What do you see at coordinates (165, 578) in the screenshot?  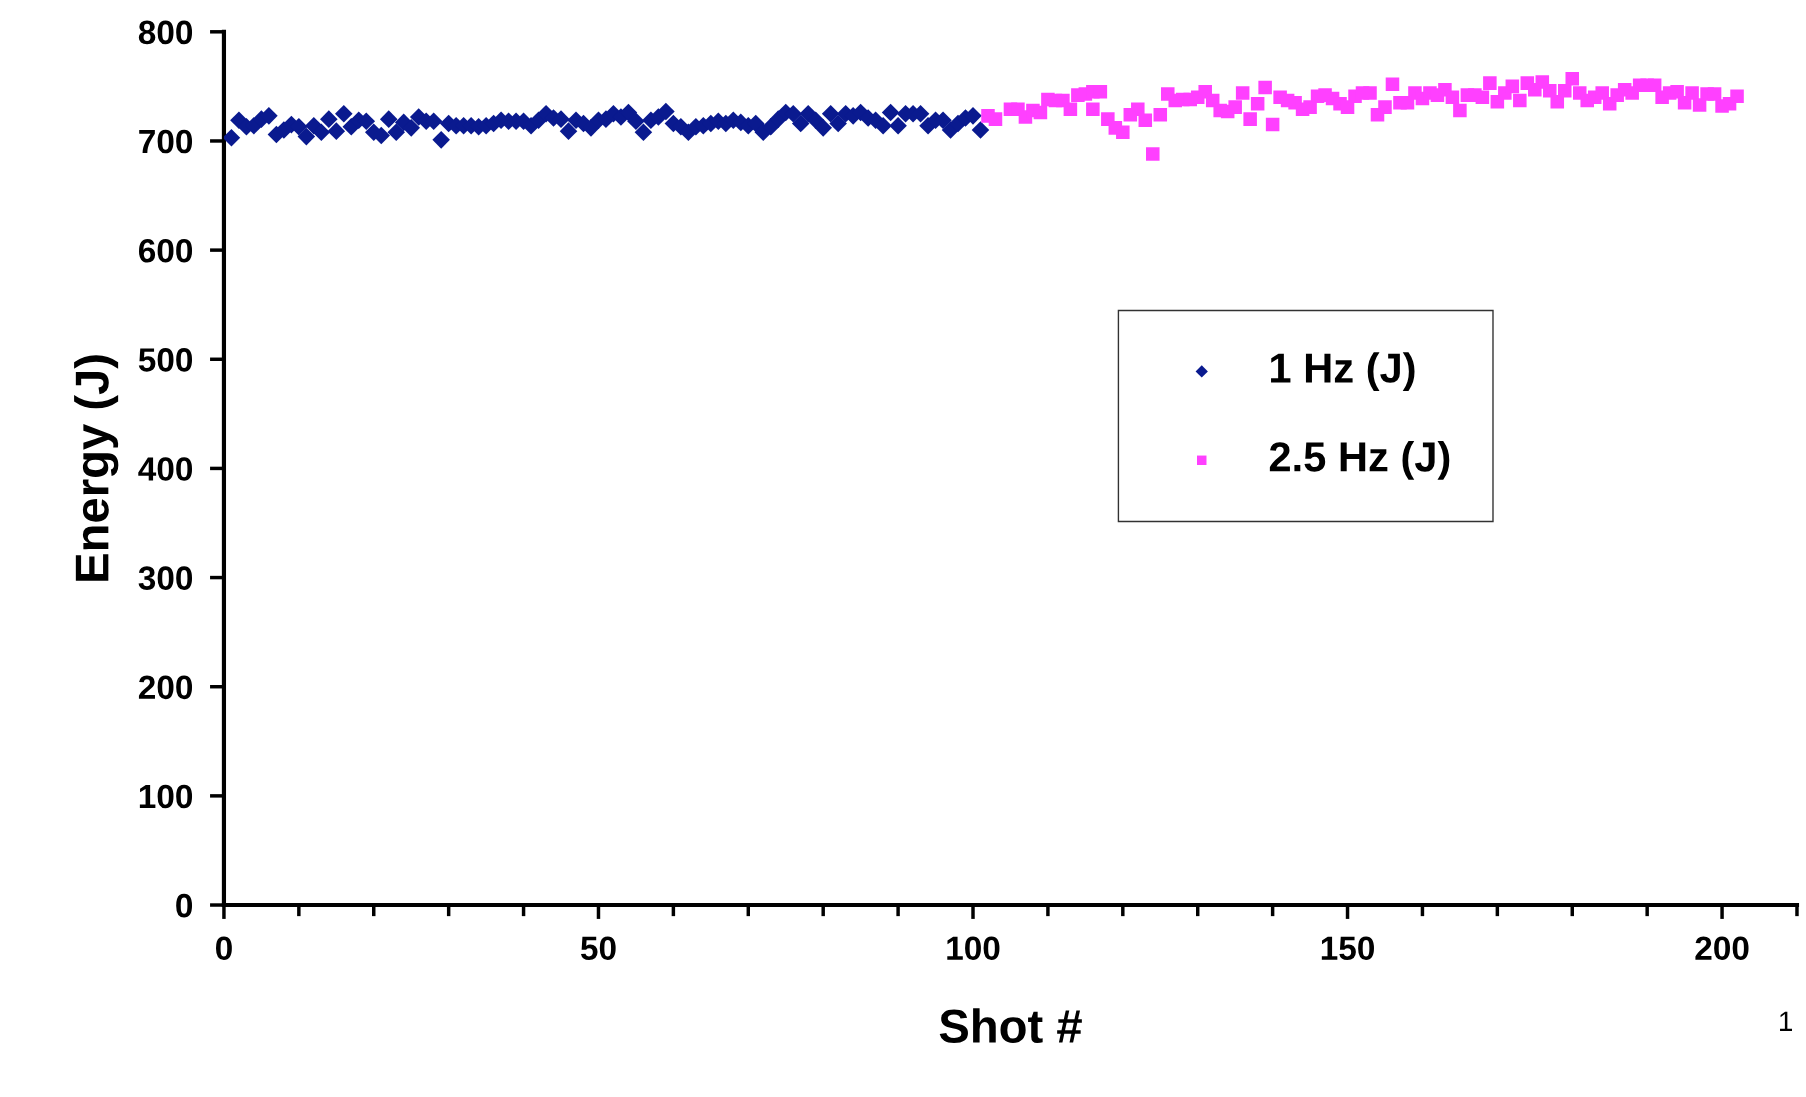 I see `y-tick-label: 300` at bounding box center [165, 578].